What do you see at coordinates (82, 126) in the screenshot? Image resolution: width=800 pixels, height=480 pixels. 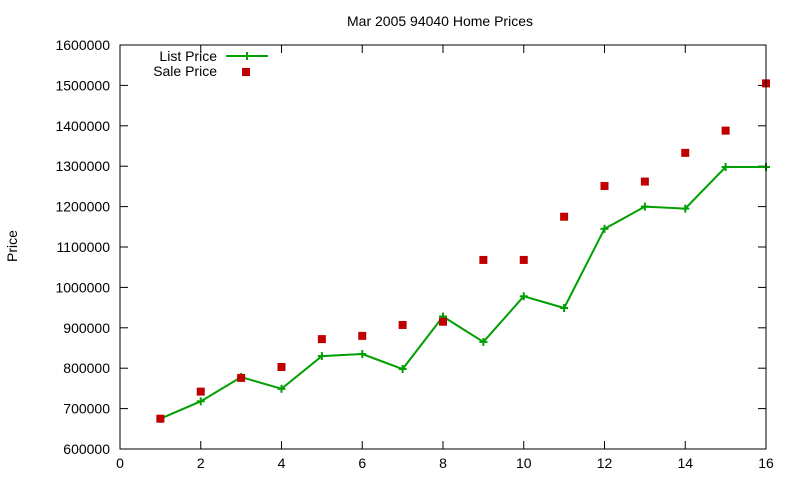 I see `y-tick-label: 1400000` at bounding box center [82, 126].